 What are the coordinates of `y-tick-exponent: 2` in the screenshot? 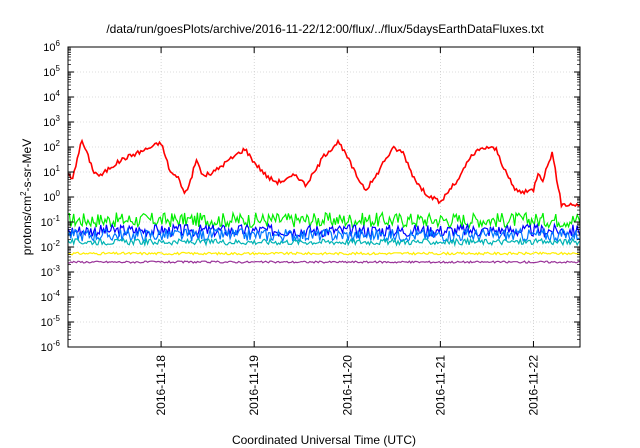 It's located at (58, 143).